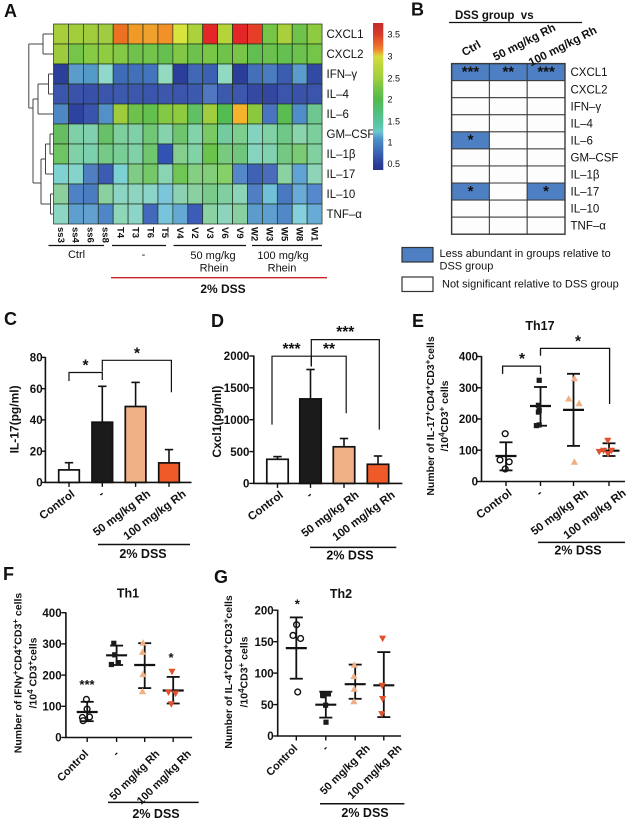 The height and width of the screenshot is (823, 636). What do you see at coordinates (264, 643) in the screenshot?
I see `svg-text: 150` at bounding box center [264, 643].